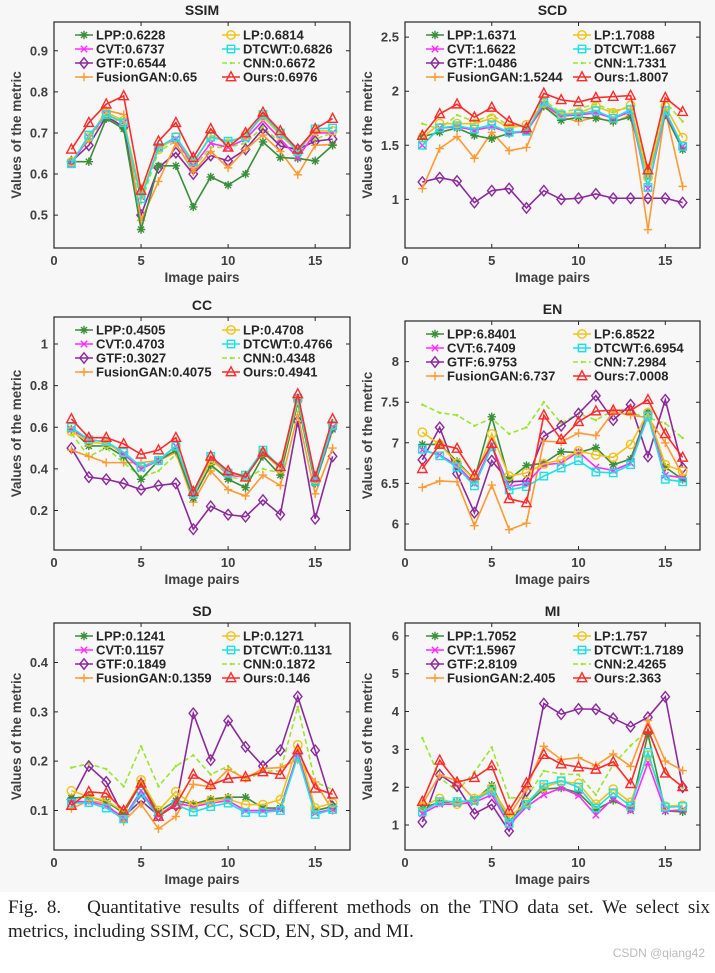 The width and height of the screenshot is (715, 973). What do you see at coordinates (263, 636) in the screenshot?
I see `legend-entry-lp: LP:0.1271` at bounding box center [263, 636].